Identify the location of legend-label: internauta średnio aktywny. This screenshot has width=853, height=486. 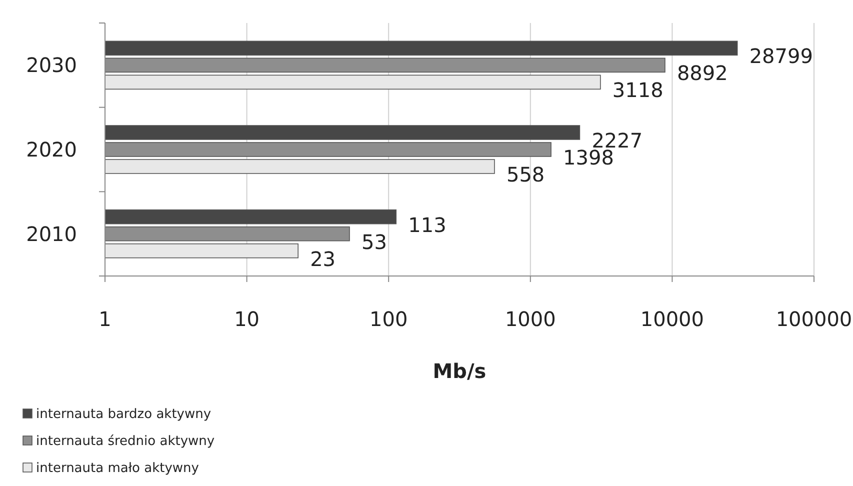
(125, 441).